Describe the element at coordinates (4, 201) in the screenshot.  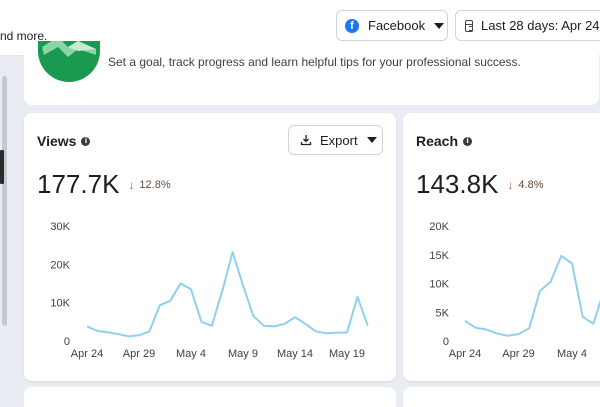
I see `scrollbar-thumb` at that location.